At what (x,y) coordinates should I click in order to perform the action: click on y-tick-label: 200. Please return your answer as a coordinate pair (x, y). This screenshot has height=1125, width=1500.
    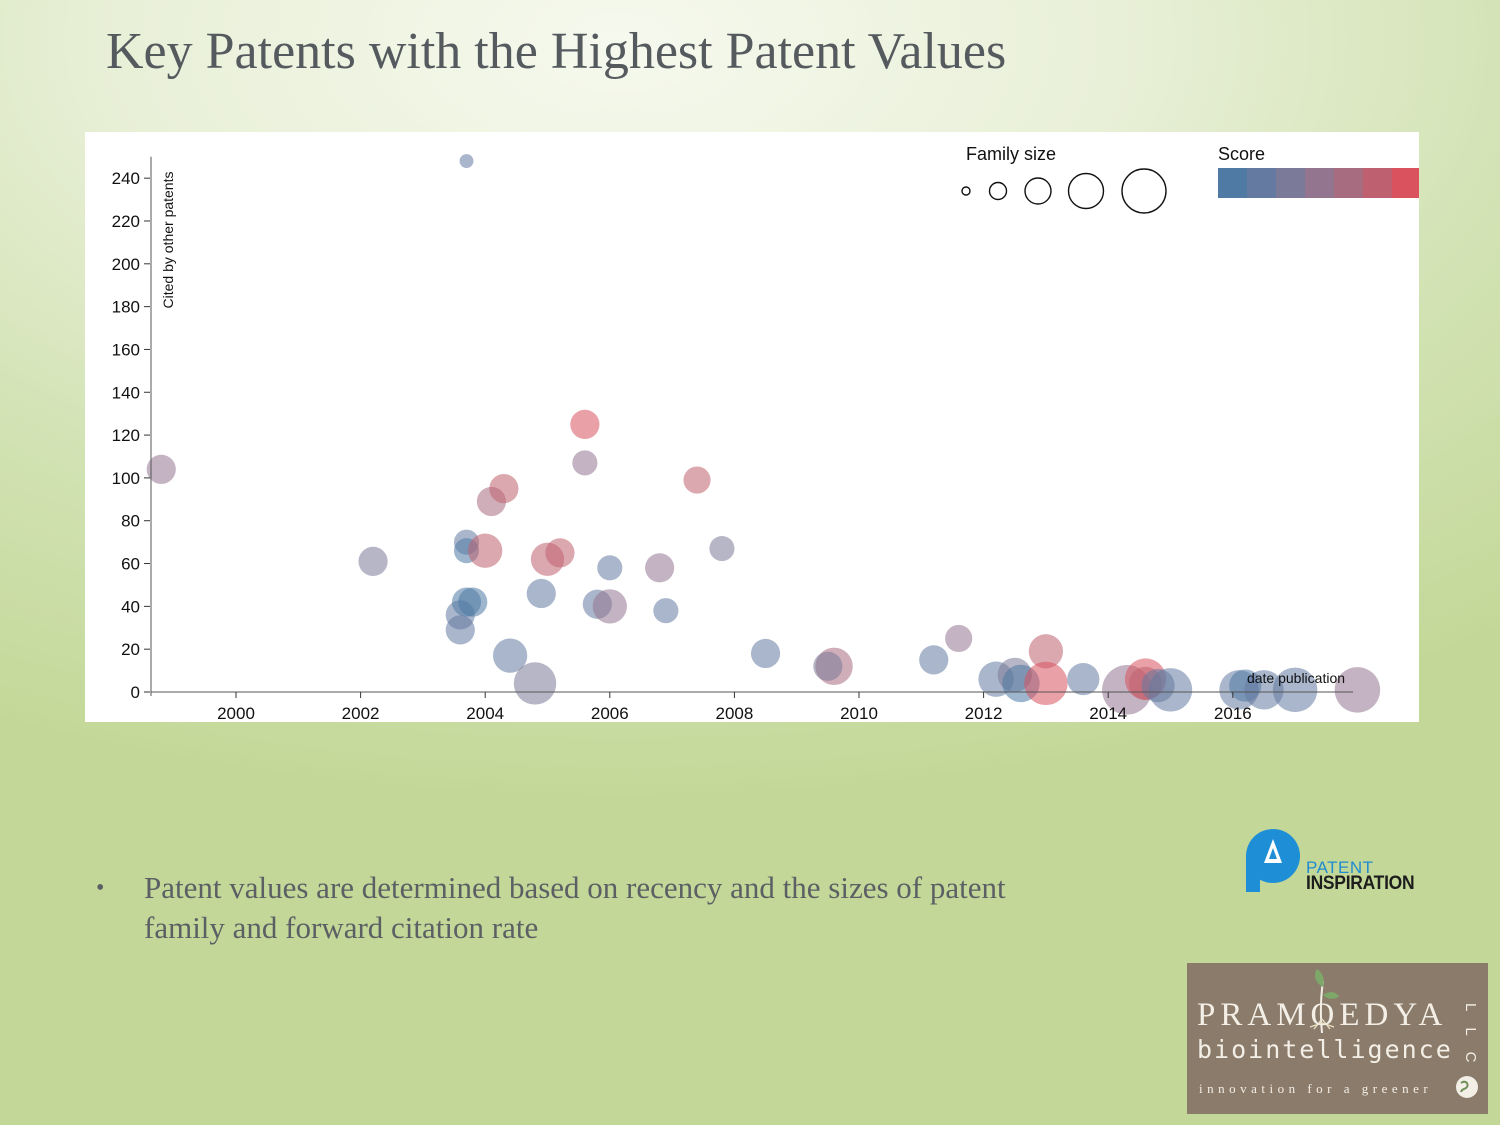
    Looking at the image, I should click on (126, 264).